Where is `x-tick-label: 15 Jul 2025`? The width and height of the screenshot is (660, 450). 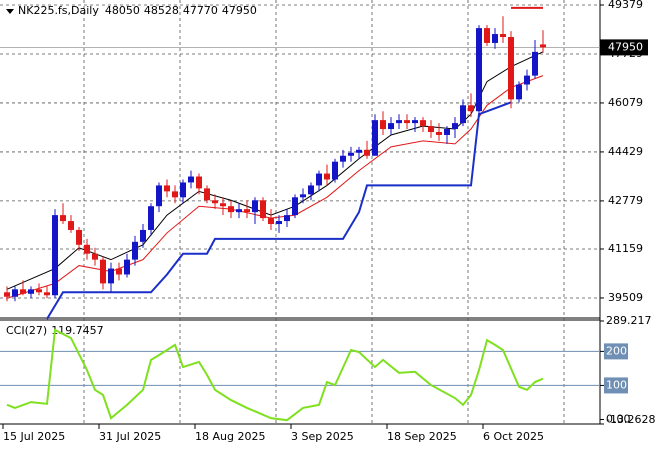
x-tick-label: 15 Jul 2025 is located at coordinates (34, 436).